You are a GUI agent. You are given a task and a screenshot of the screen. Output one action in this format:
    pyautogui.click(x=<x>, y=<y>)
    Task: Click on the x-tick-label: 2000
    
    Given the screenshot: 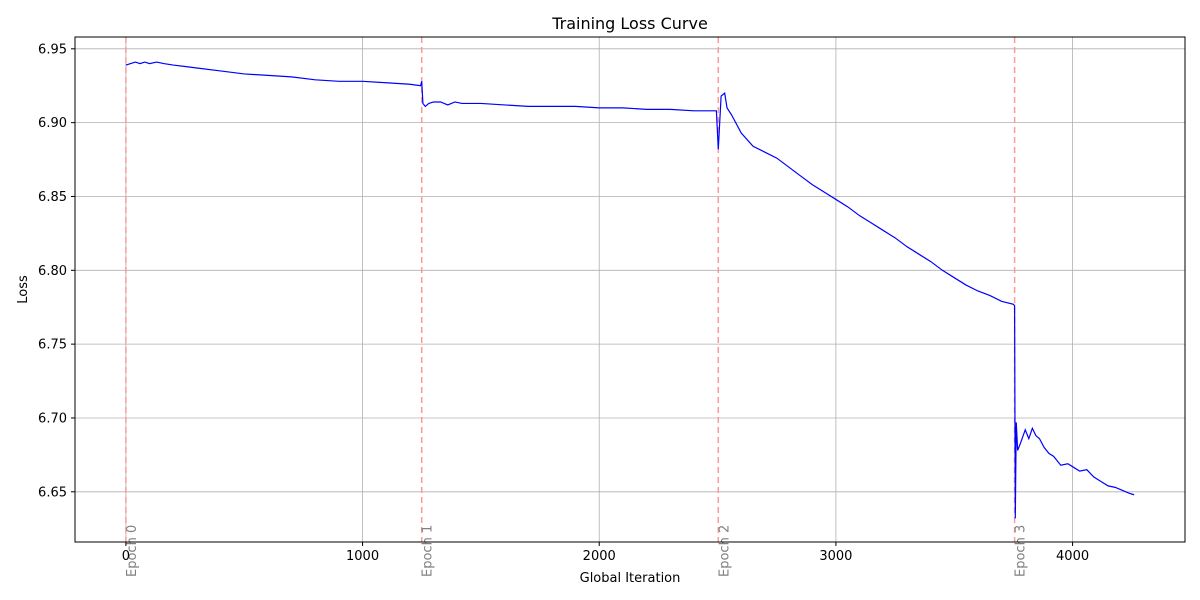 What is the action you would take?
    pyautogui.click(x=599, y=556)
    